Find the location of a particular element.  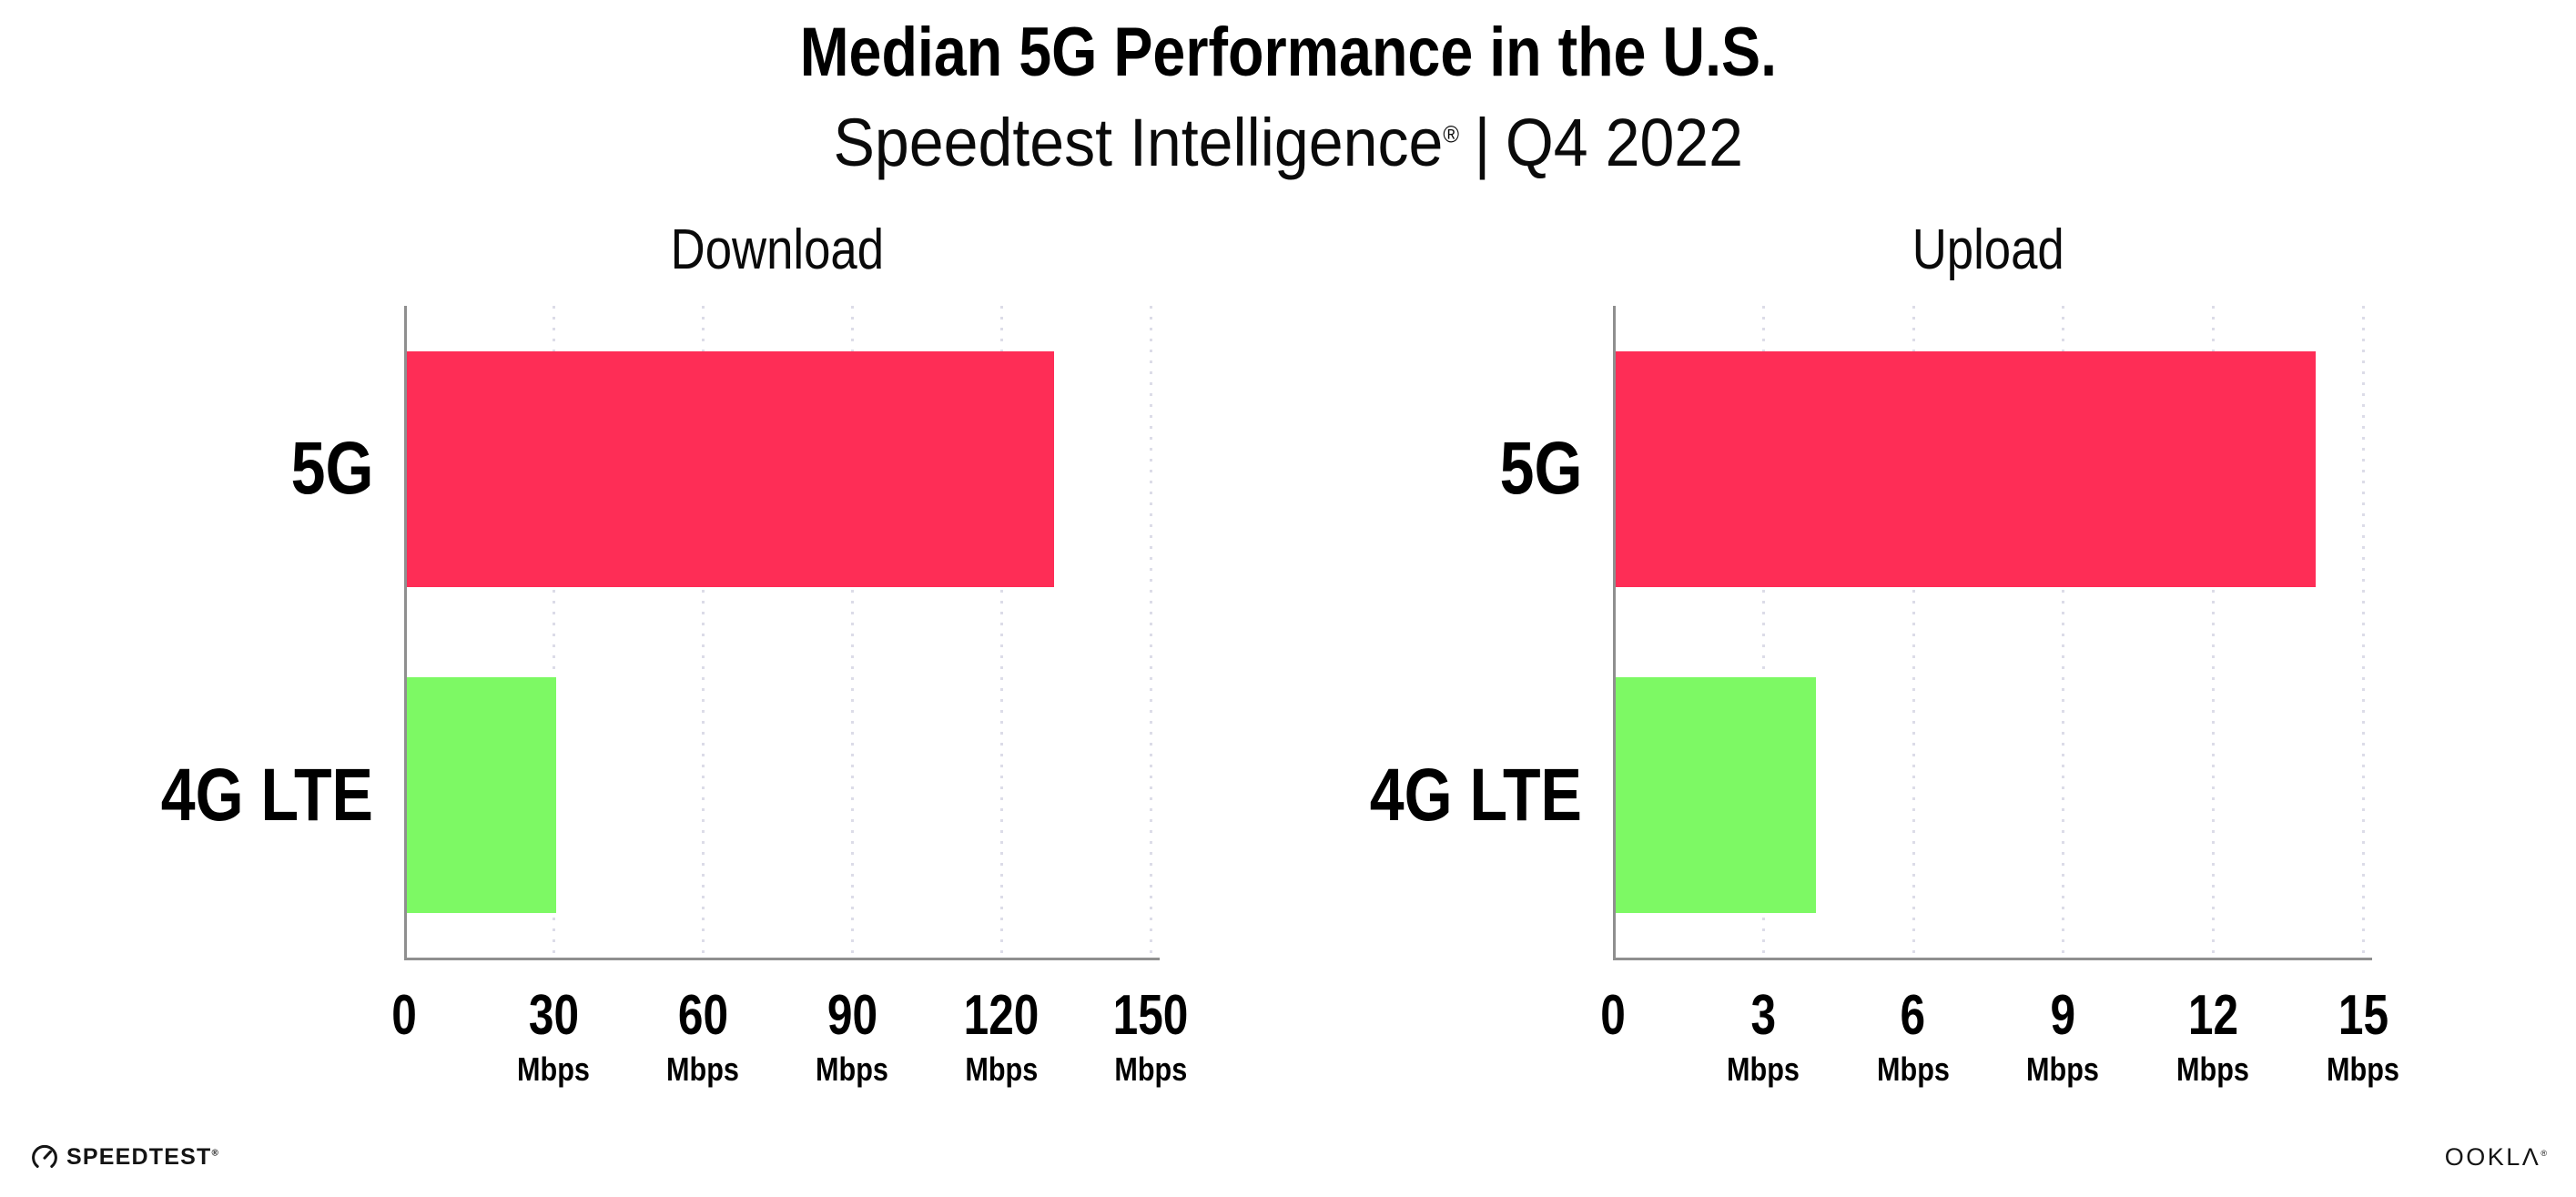

page-subtitle: Speedtest Intelligence® | Q4 2022 is located at coordinates (1288, 142).